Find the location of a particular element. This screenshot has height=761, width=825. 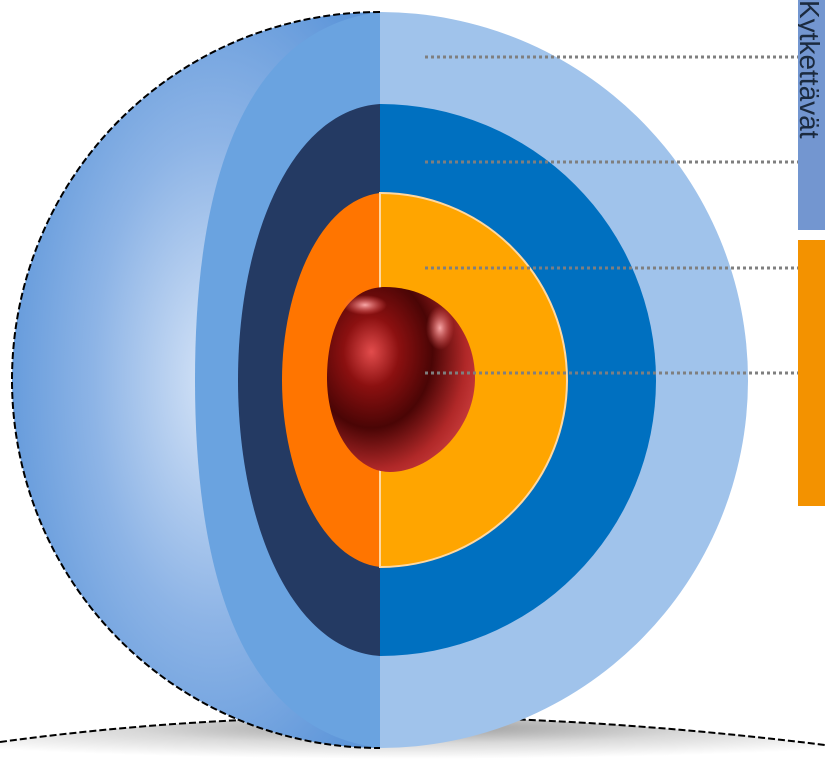

core-layer is located at coordinates (401, 379).